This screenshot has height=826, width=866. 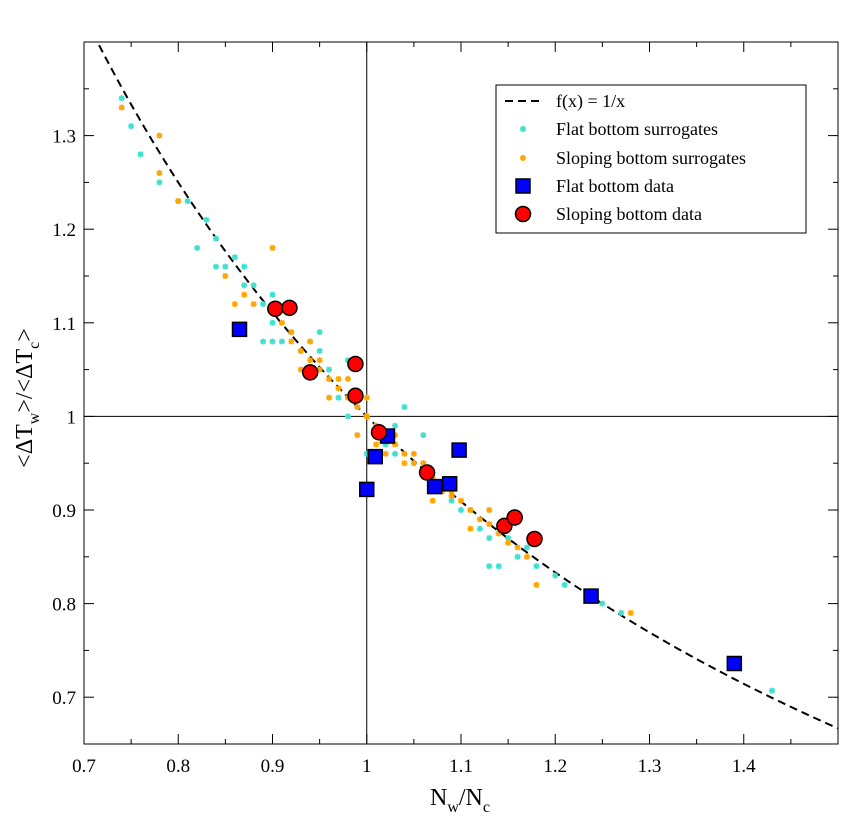 I want to click on y-tick-label: 0.7, so click(x=64, y=698).